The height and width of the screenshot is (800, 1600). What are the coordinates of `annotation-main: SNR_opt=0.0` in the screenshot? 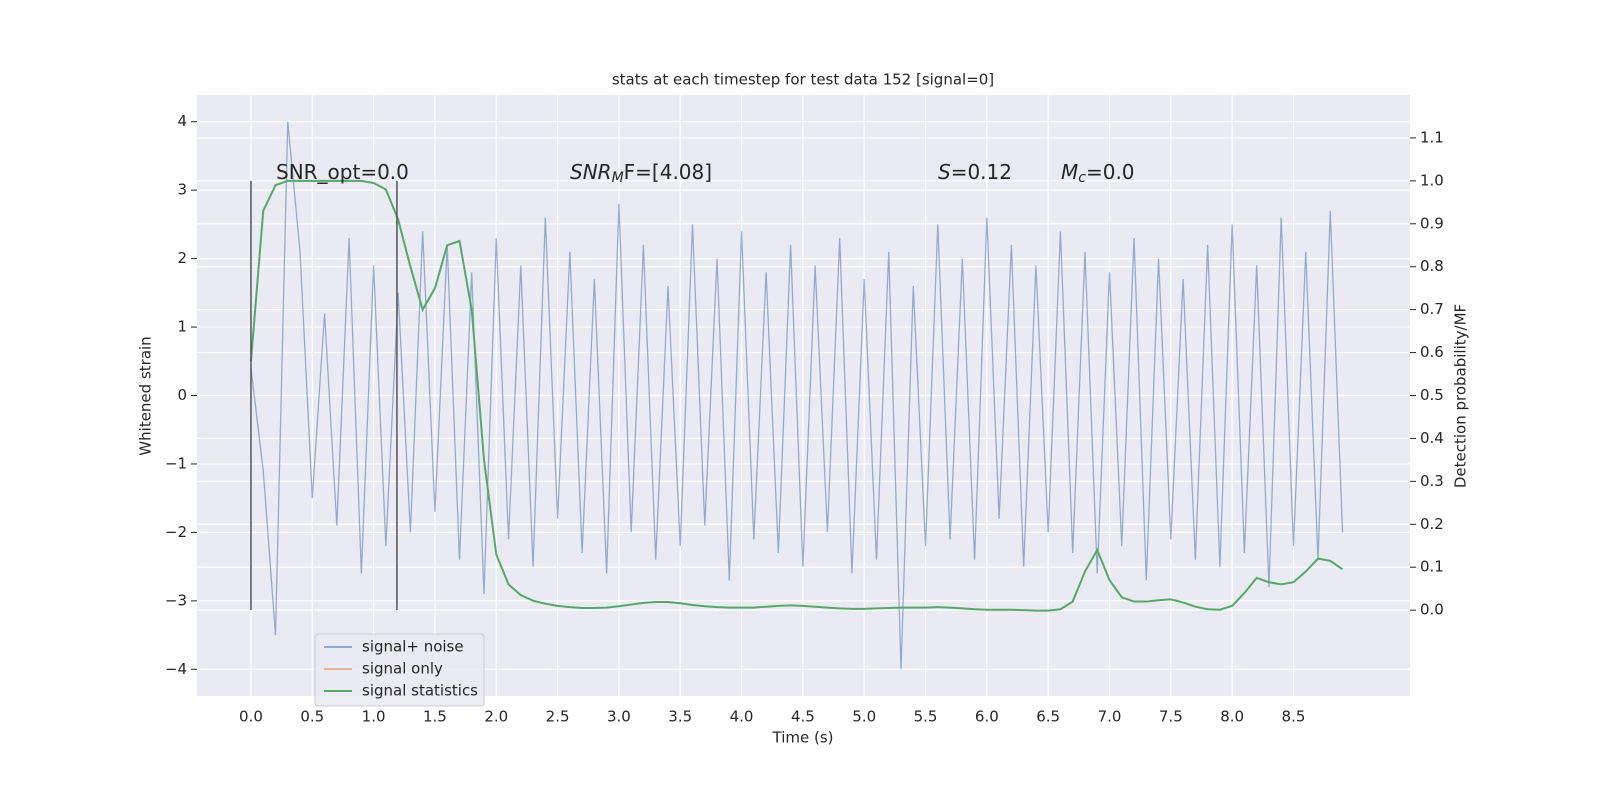 It's located at (342, 172).